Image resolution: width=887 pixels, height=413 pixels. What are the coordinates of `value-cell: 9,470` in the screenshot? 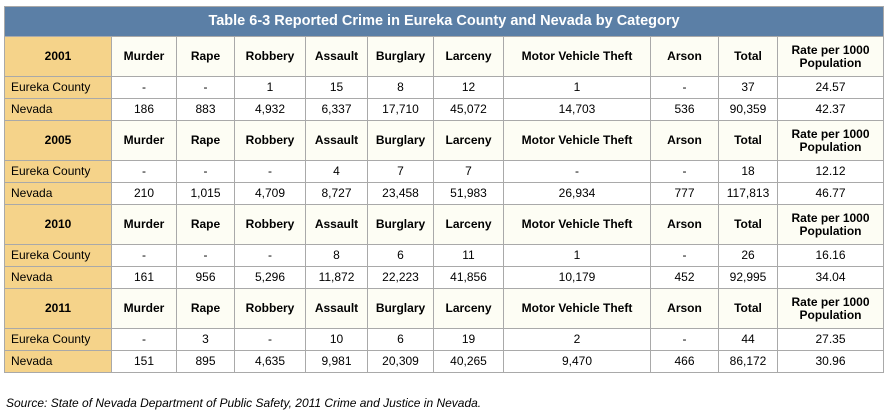 It's located at (577, 361).